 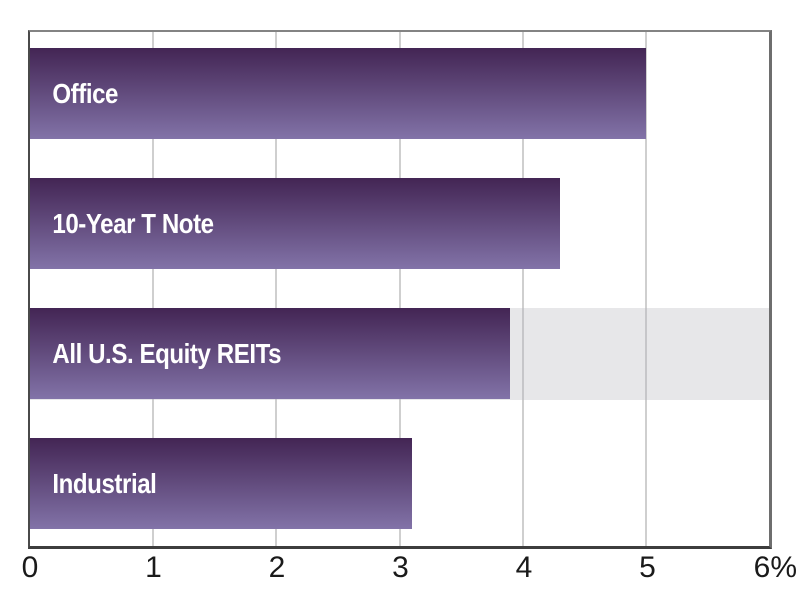 What do you see at coordinates (277, 567) in the screenshot?
I see `x-tick-label-2: 2` at bounding box center [277, 567].